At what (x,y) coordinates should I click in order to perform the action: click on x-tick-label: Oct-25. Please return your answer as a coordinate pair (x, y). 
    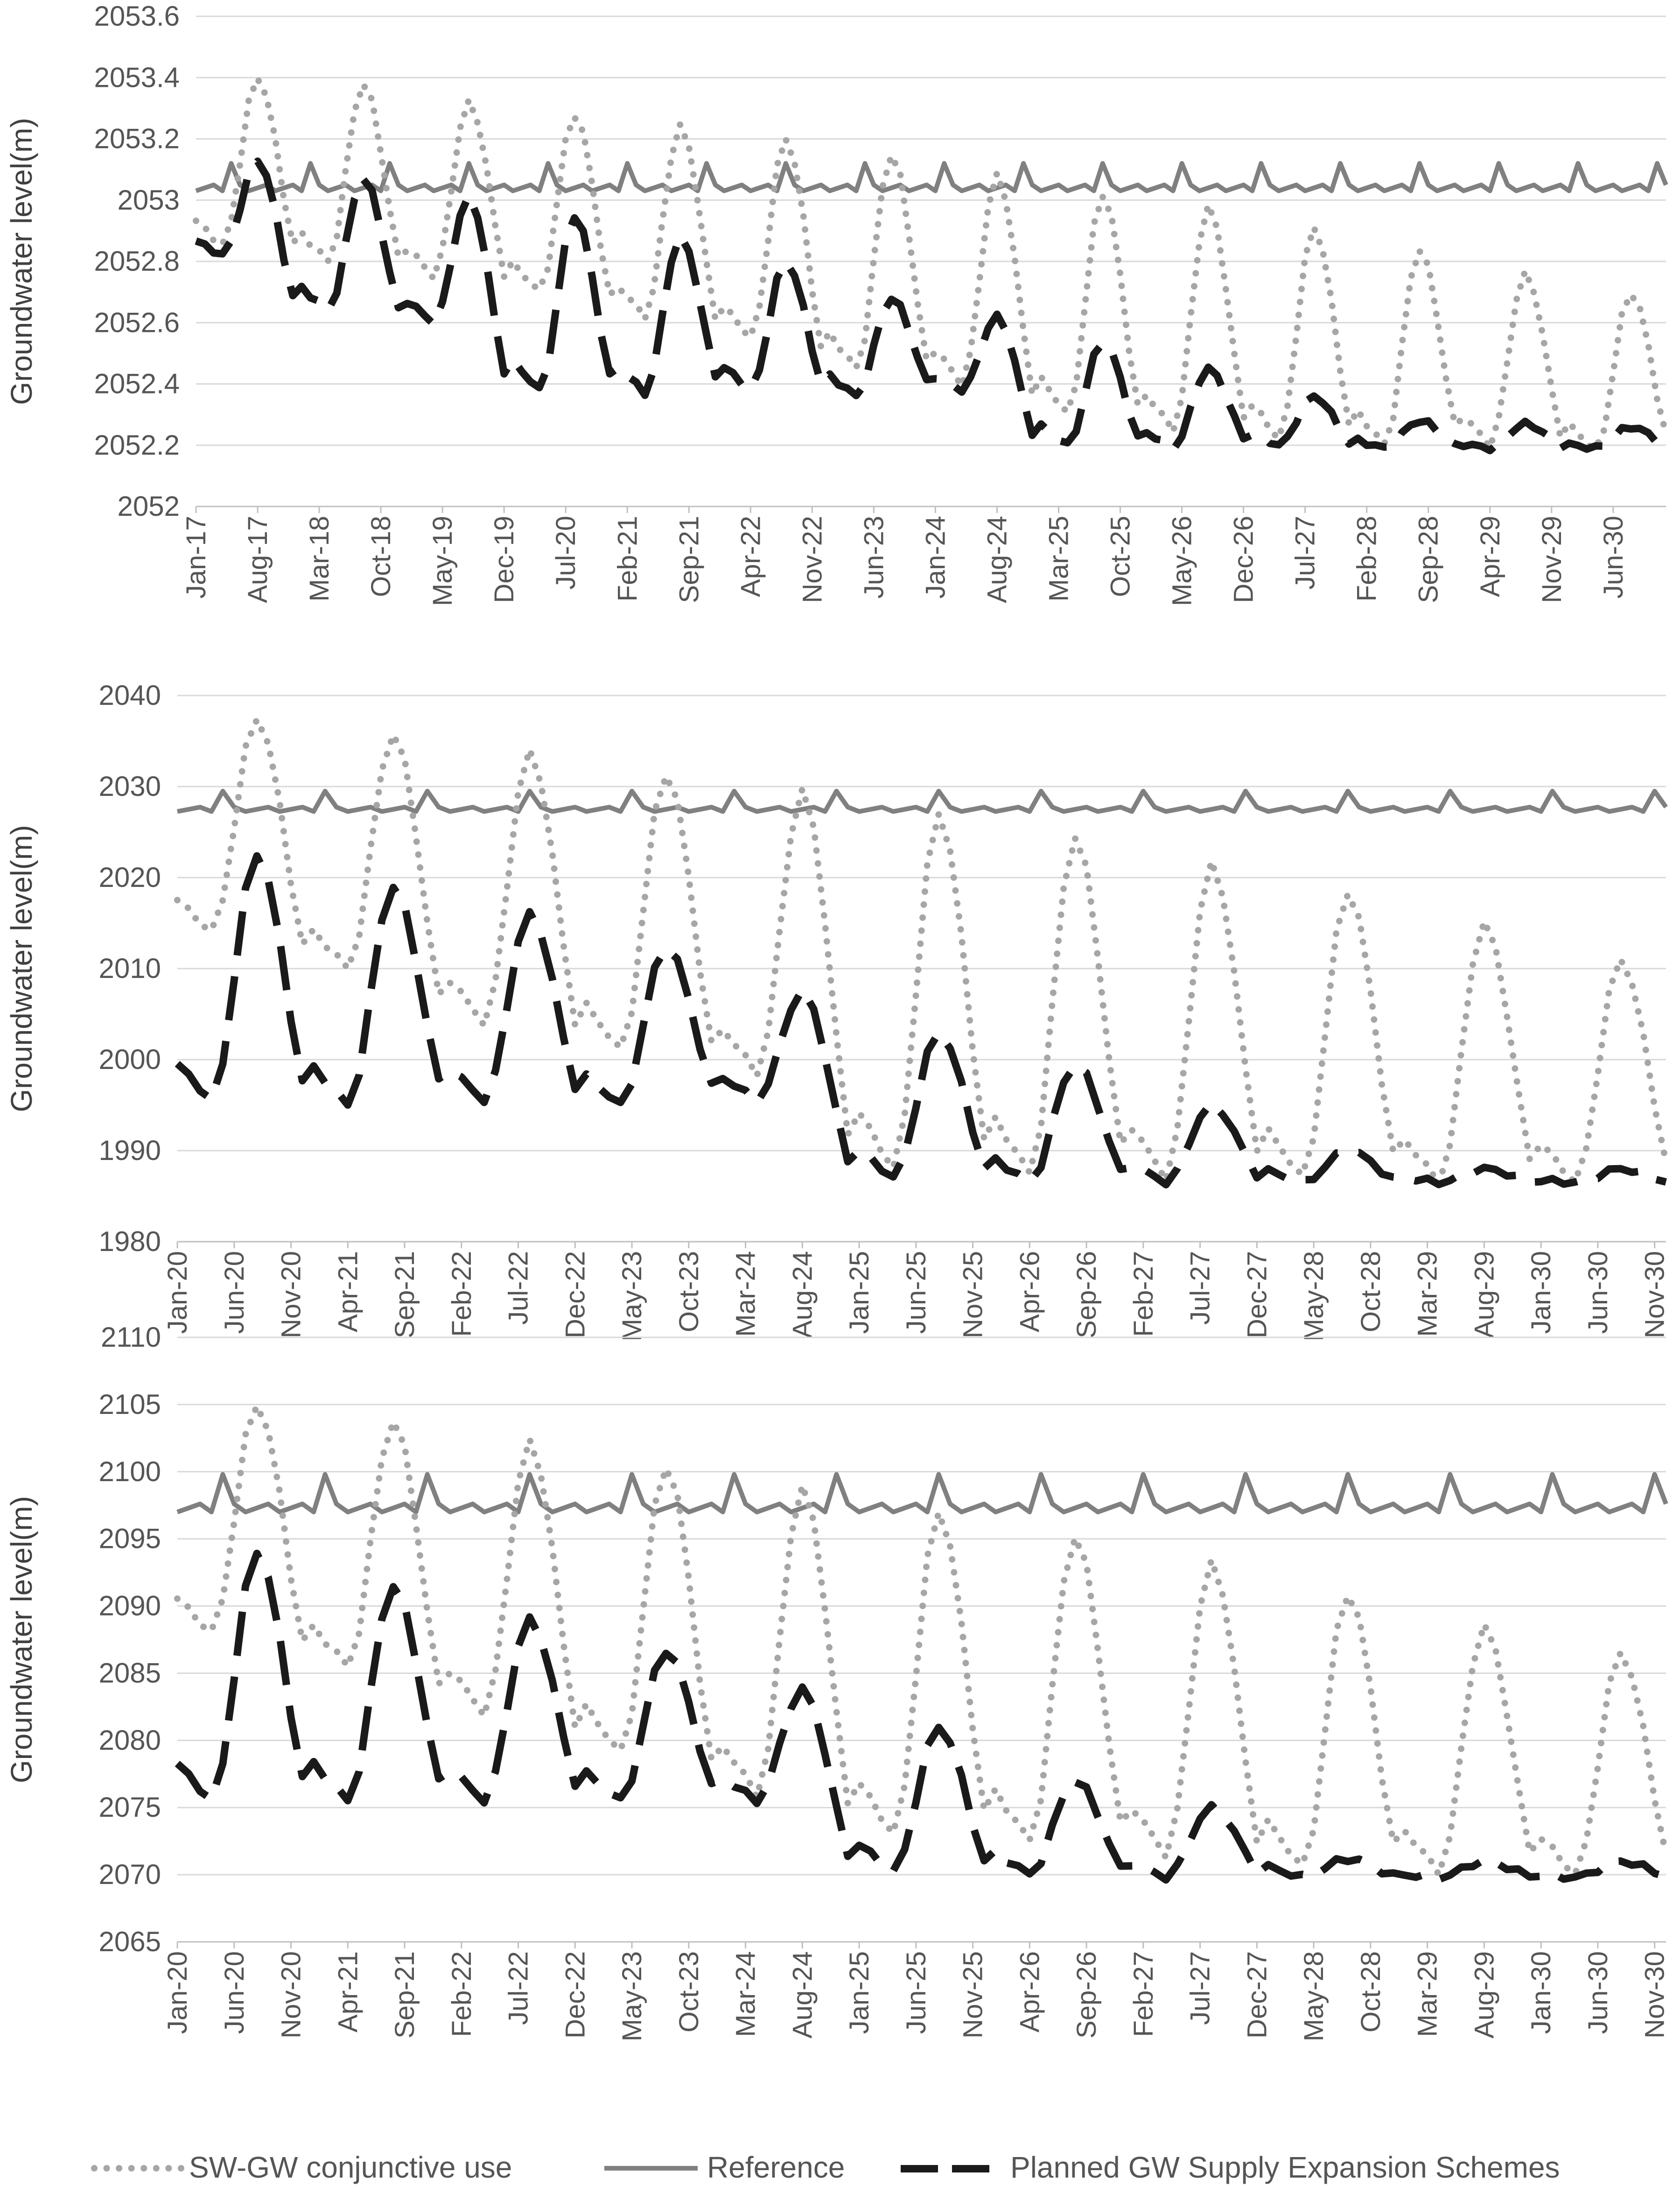
    Looking at the image, I should click on (1121, 556).